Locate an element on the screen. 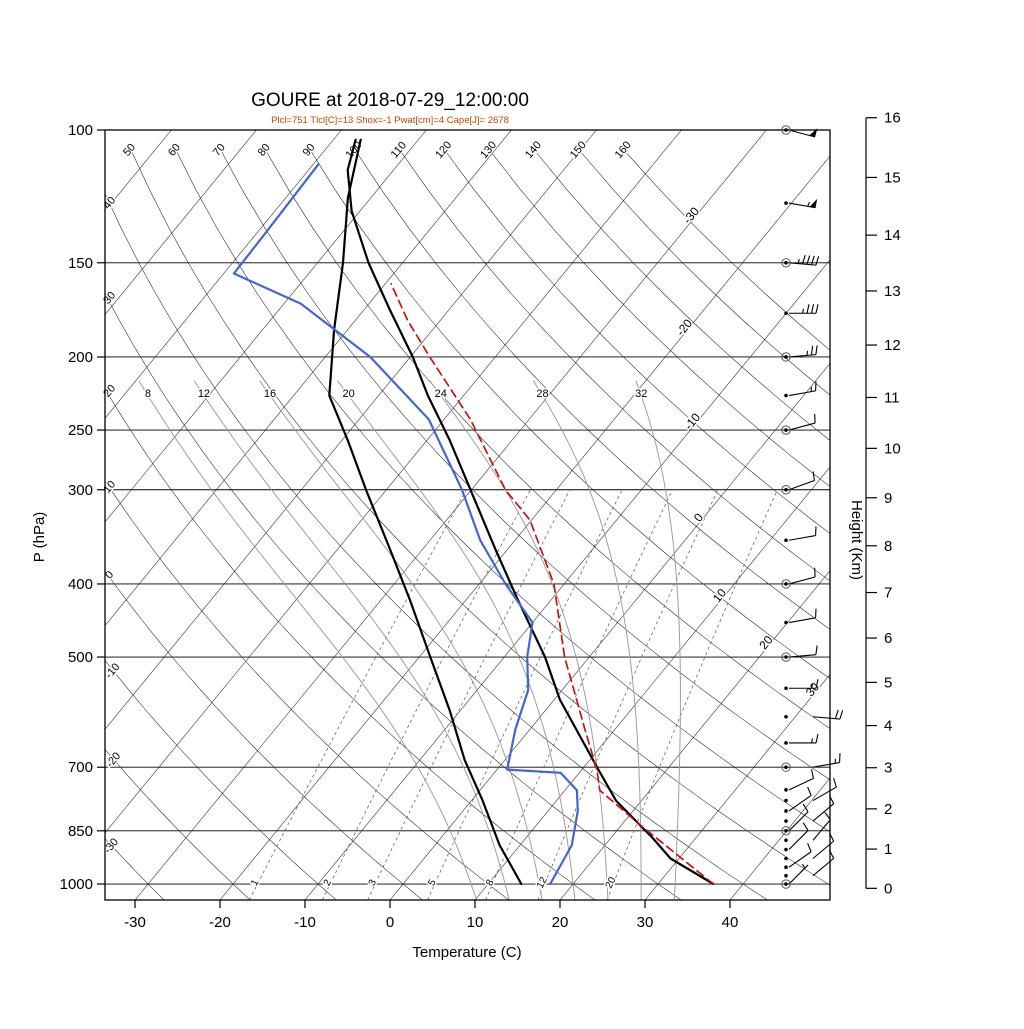 Image resolution: width=1024 pixels, height=1029 pixels. pressure-tick-label: 700 is located at coordinates (80, 767).